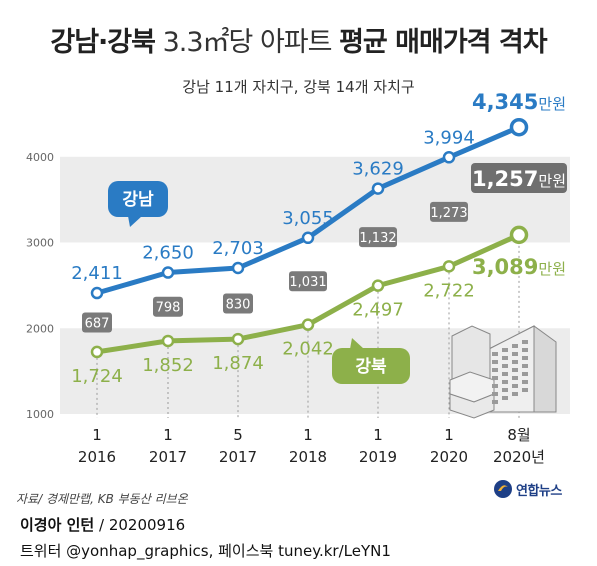 The width and height of the screenshot is (597, 566). I want to click on y-tick-label-2000: 2000, so click(40, 328).